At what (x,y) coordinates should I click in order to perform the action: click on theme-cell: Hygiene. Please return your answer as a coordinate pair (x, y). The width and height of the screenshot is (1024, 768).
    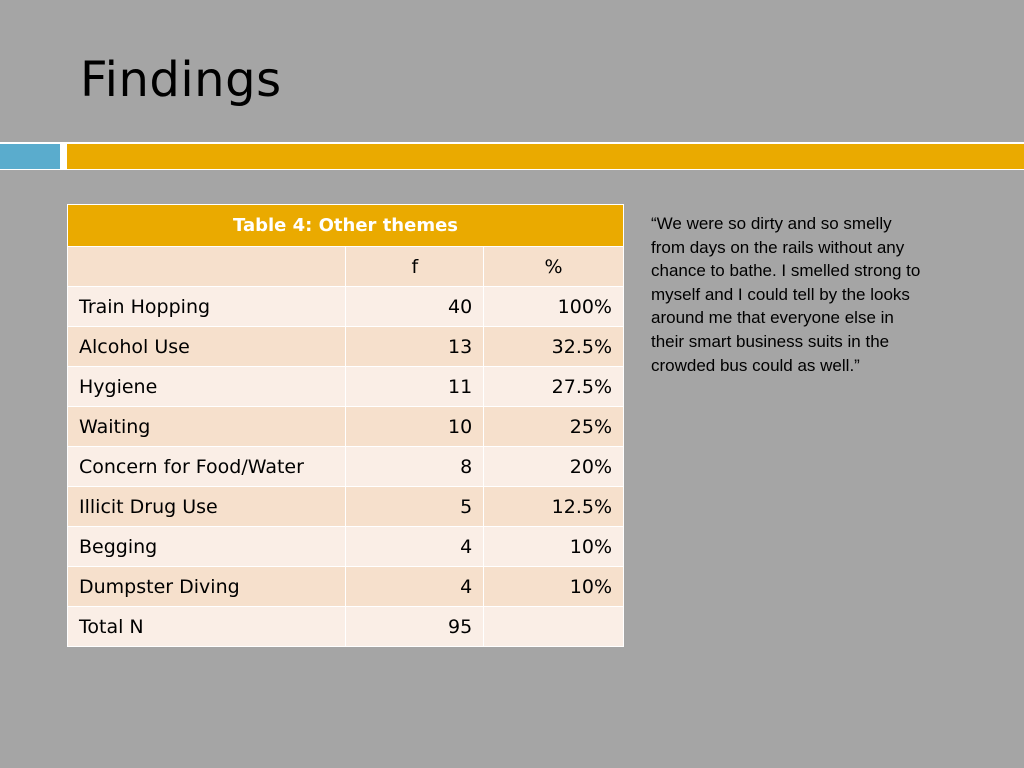
    Looking at the image, I should click on (206, 386).